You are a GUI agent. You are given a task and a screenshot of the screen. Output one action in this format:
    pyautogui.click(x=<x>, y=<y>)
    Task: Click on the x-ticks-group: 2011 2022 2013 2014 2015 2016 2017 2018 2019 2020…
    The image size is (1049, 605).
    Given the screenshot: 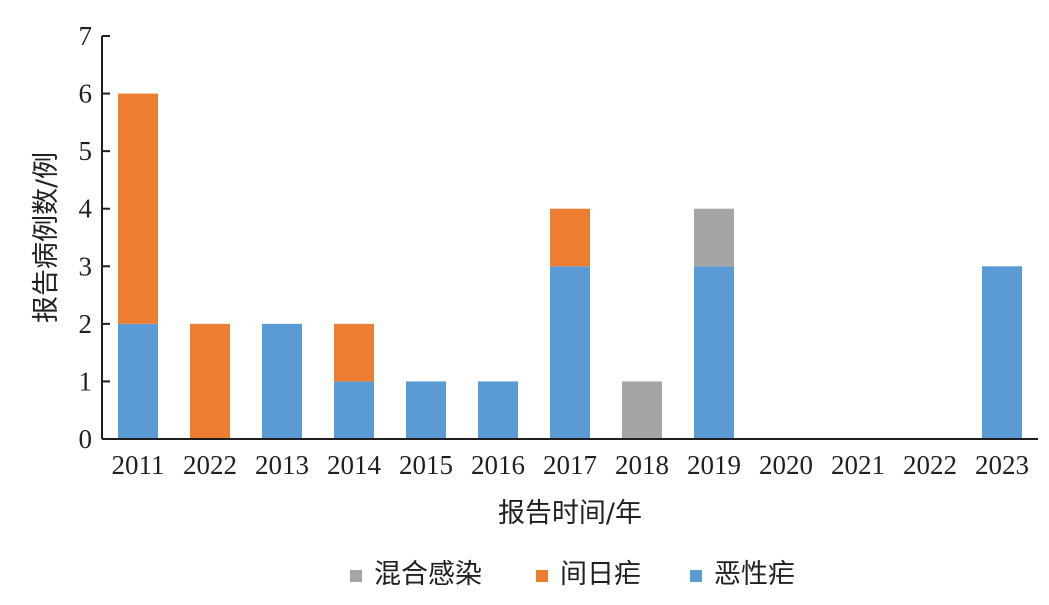 What is the action you would take?
    pyautogui.click(x=571, y=465)
    